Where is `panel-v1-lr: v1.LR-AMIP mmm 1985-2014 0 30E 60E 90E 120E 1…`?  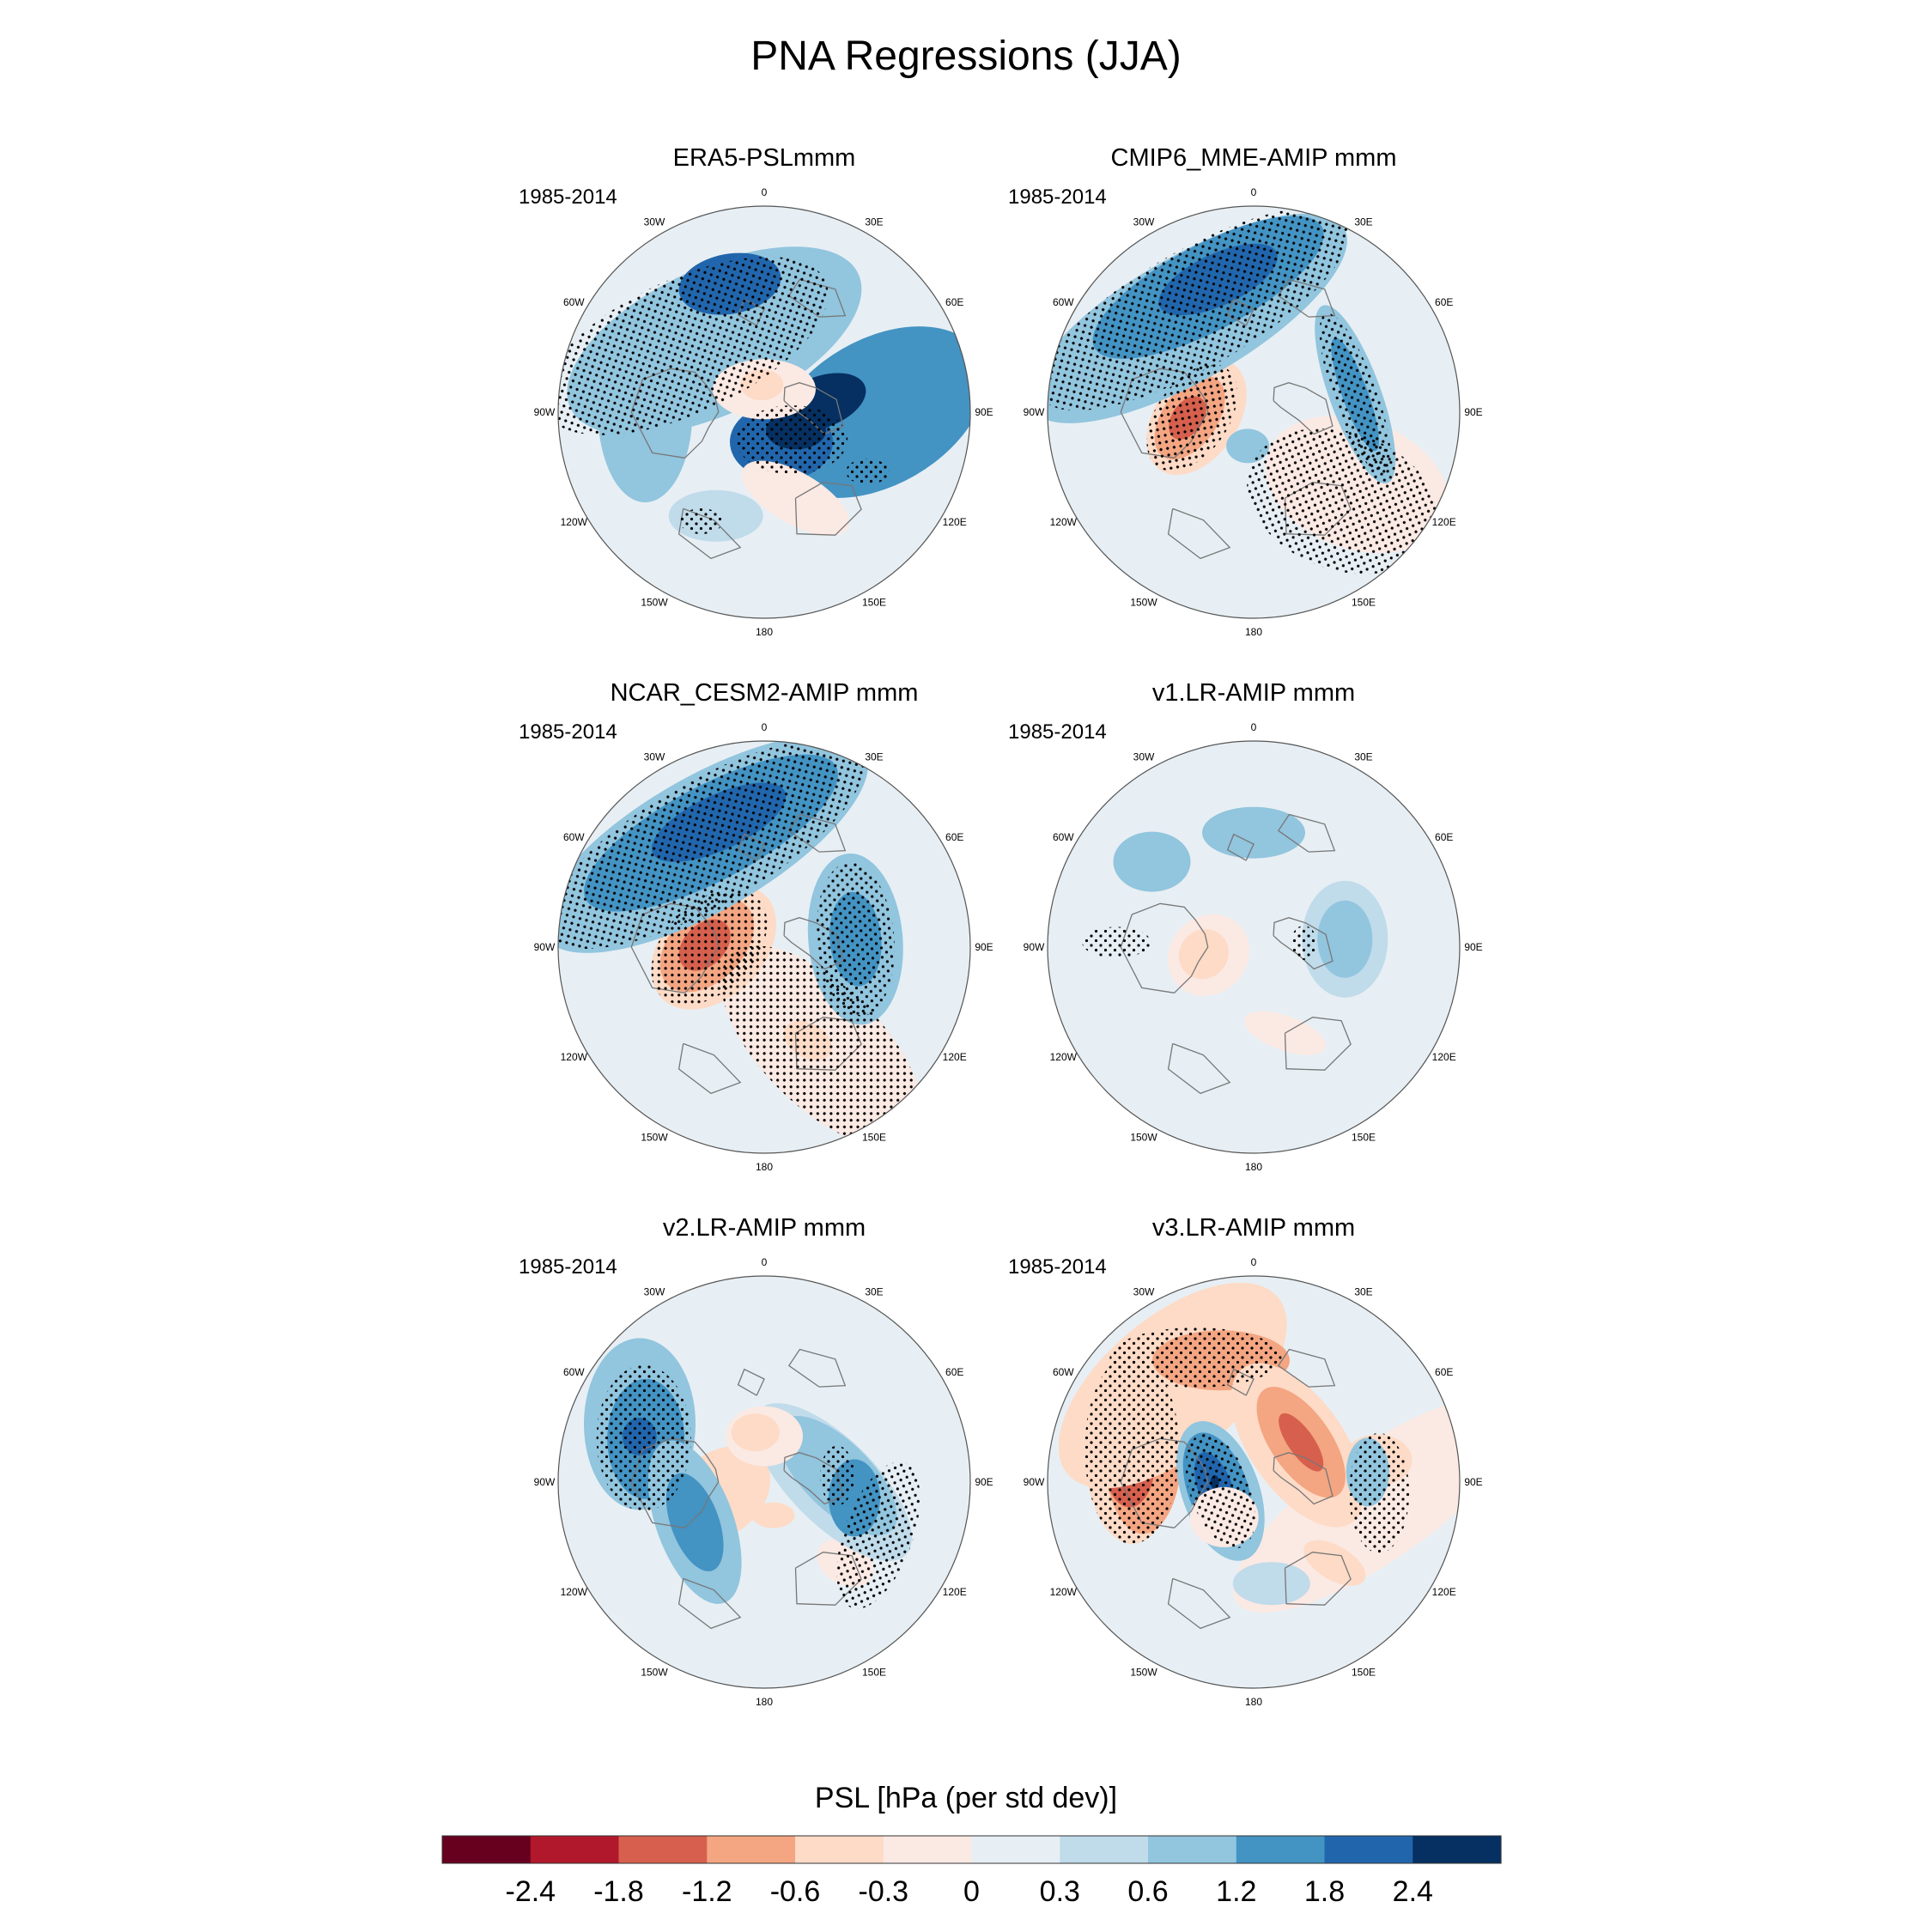 panel-v1-lr: v1.LR-AMIP mmm 1985-2014 0 30E 60E 90E 120E 1… is located at coordinates (1251, 933).